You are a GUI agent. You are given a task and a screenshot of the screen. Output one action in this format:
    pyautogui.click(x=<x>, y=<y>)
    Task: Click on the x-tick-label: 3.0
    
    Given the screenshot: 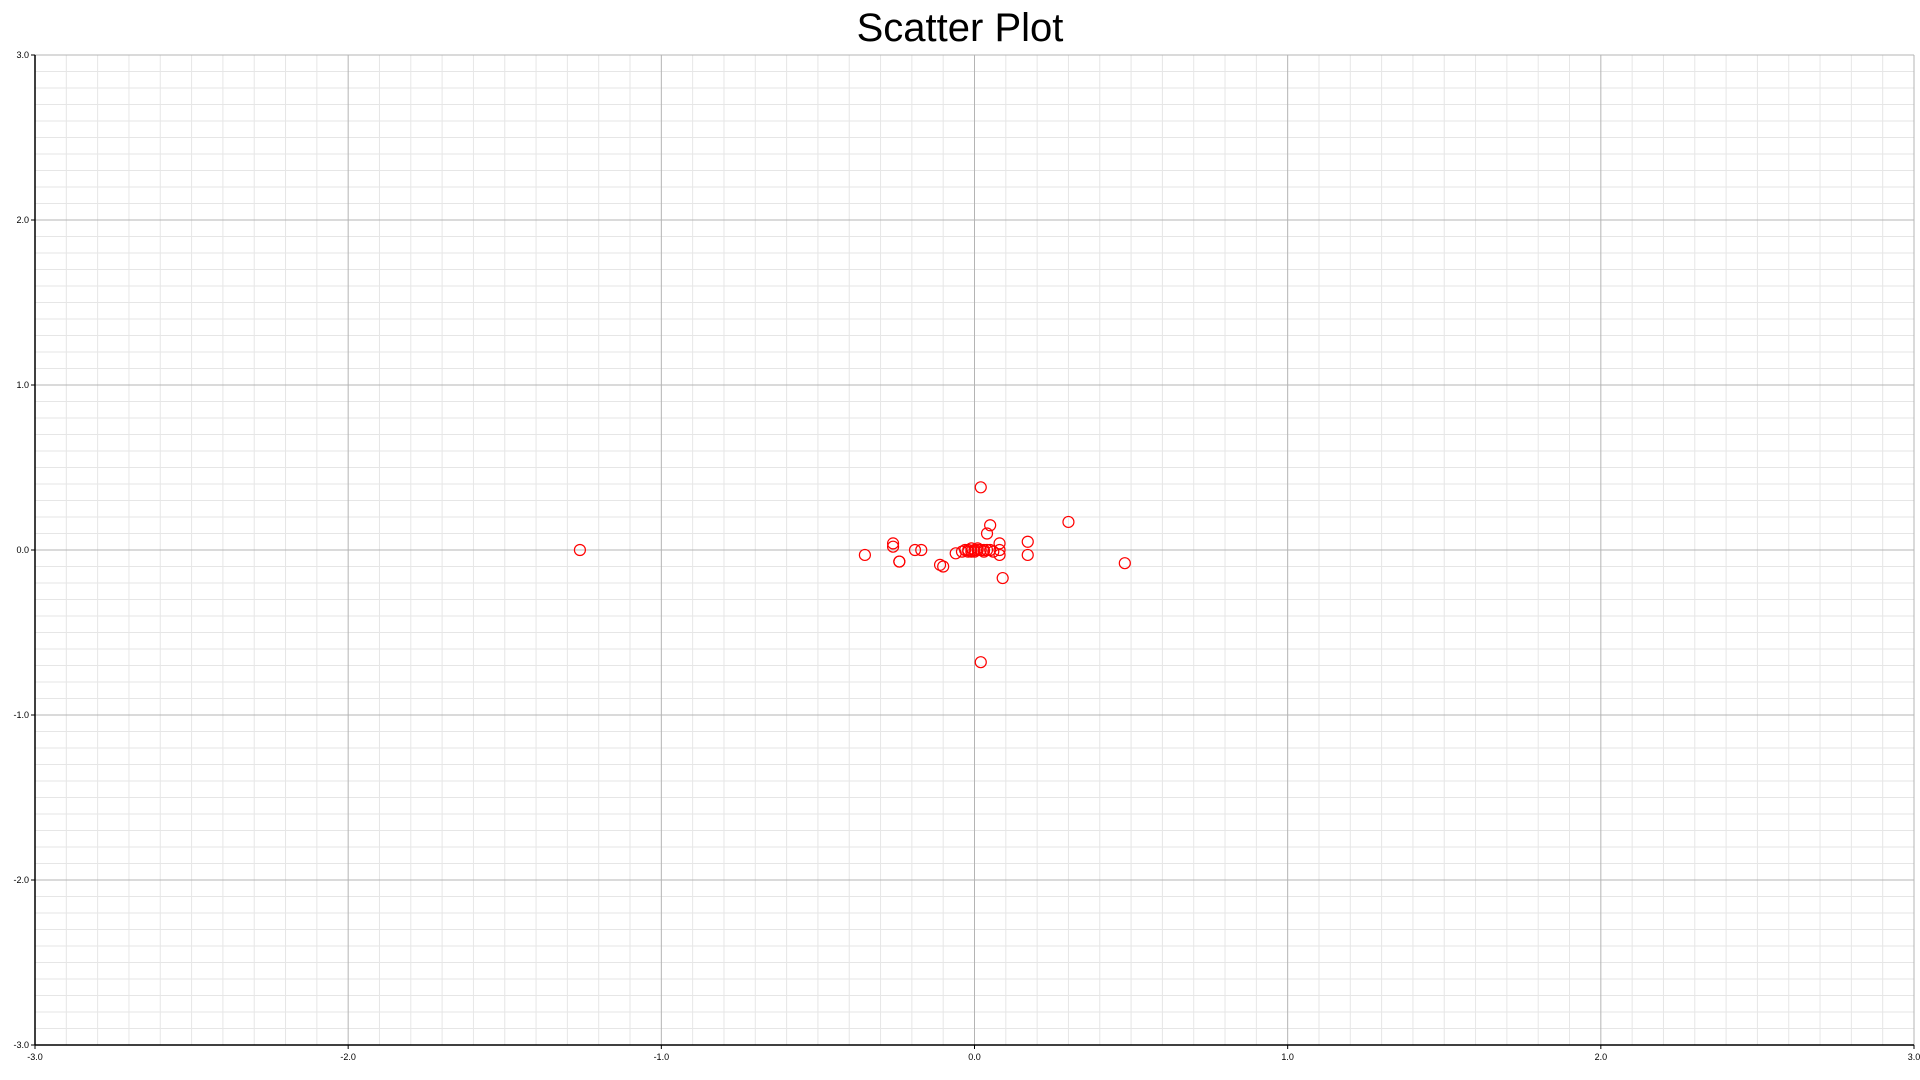 What is the action you would take?
    pyautogui.click(x=1914, y=1057)
    